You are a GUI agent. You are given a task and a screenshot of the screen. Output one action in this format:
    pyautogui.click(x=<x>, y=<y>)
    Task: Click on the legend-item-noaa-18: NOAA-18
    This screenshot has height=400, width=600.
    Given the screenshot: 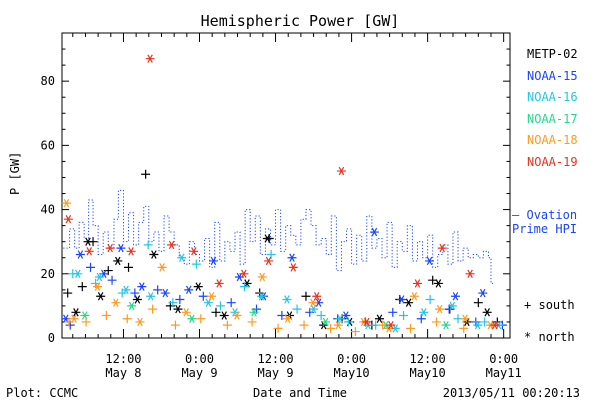 What is the action you would take?
    pyautogui.click(x=552, y=140)
    